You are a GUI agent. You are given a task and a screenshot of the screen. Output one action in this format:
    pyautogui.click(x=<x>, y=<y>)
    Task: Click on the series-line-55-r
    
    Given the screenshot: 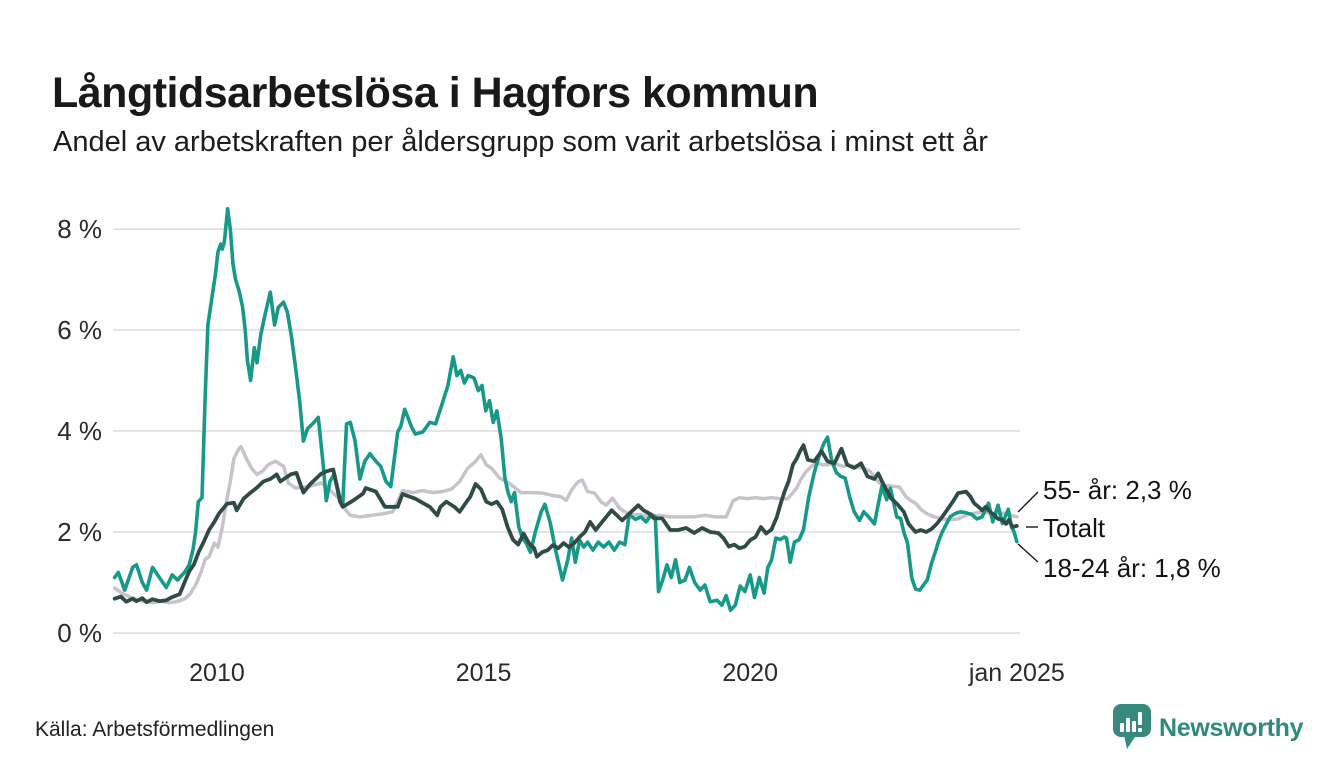 What is the action you would take?
    pyautogui.click(x=565, y=524)
    